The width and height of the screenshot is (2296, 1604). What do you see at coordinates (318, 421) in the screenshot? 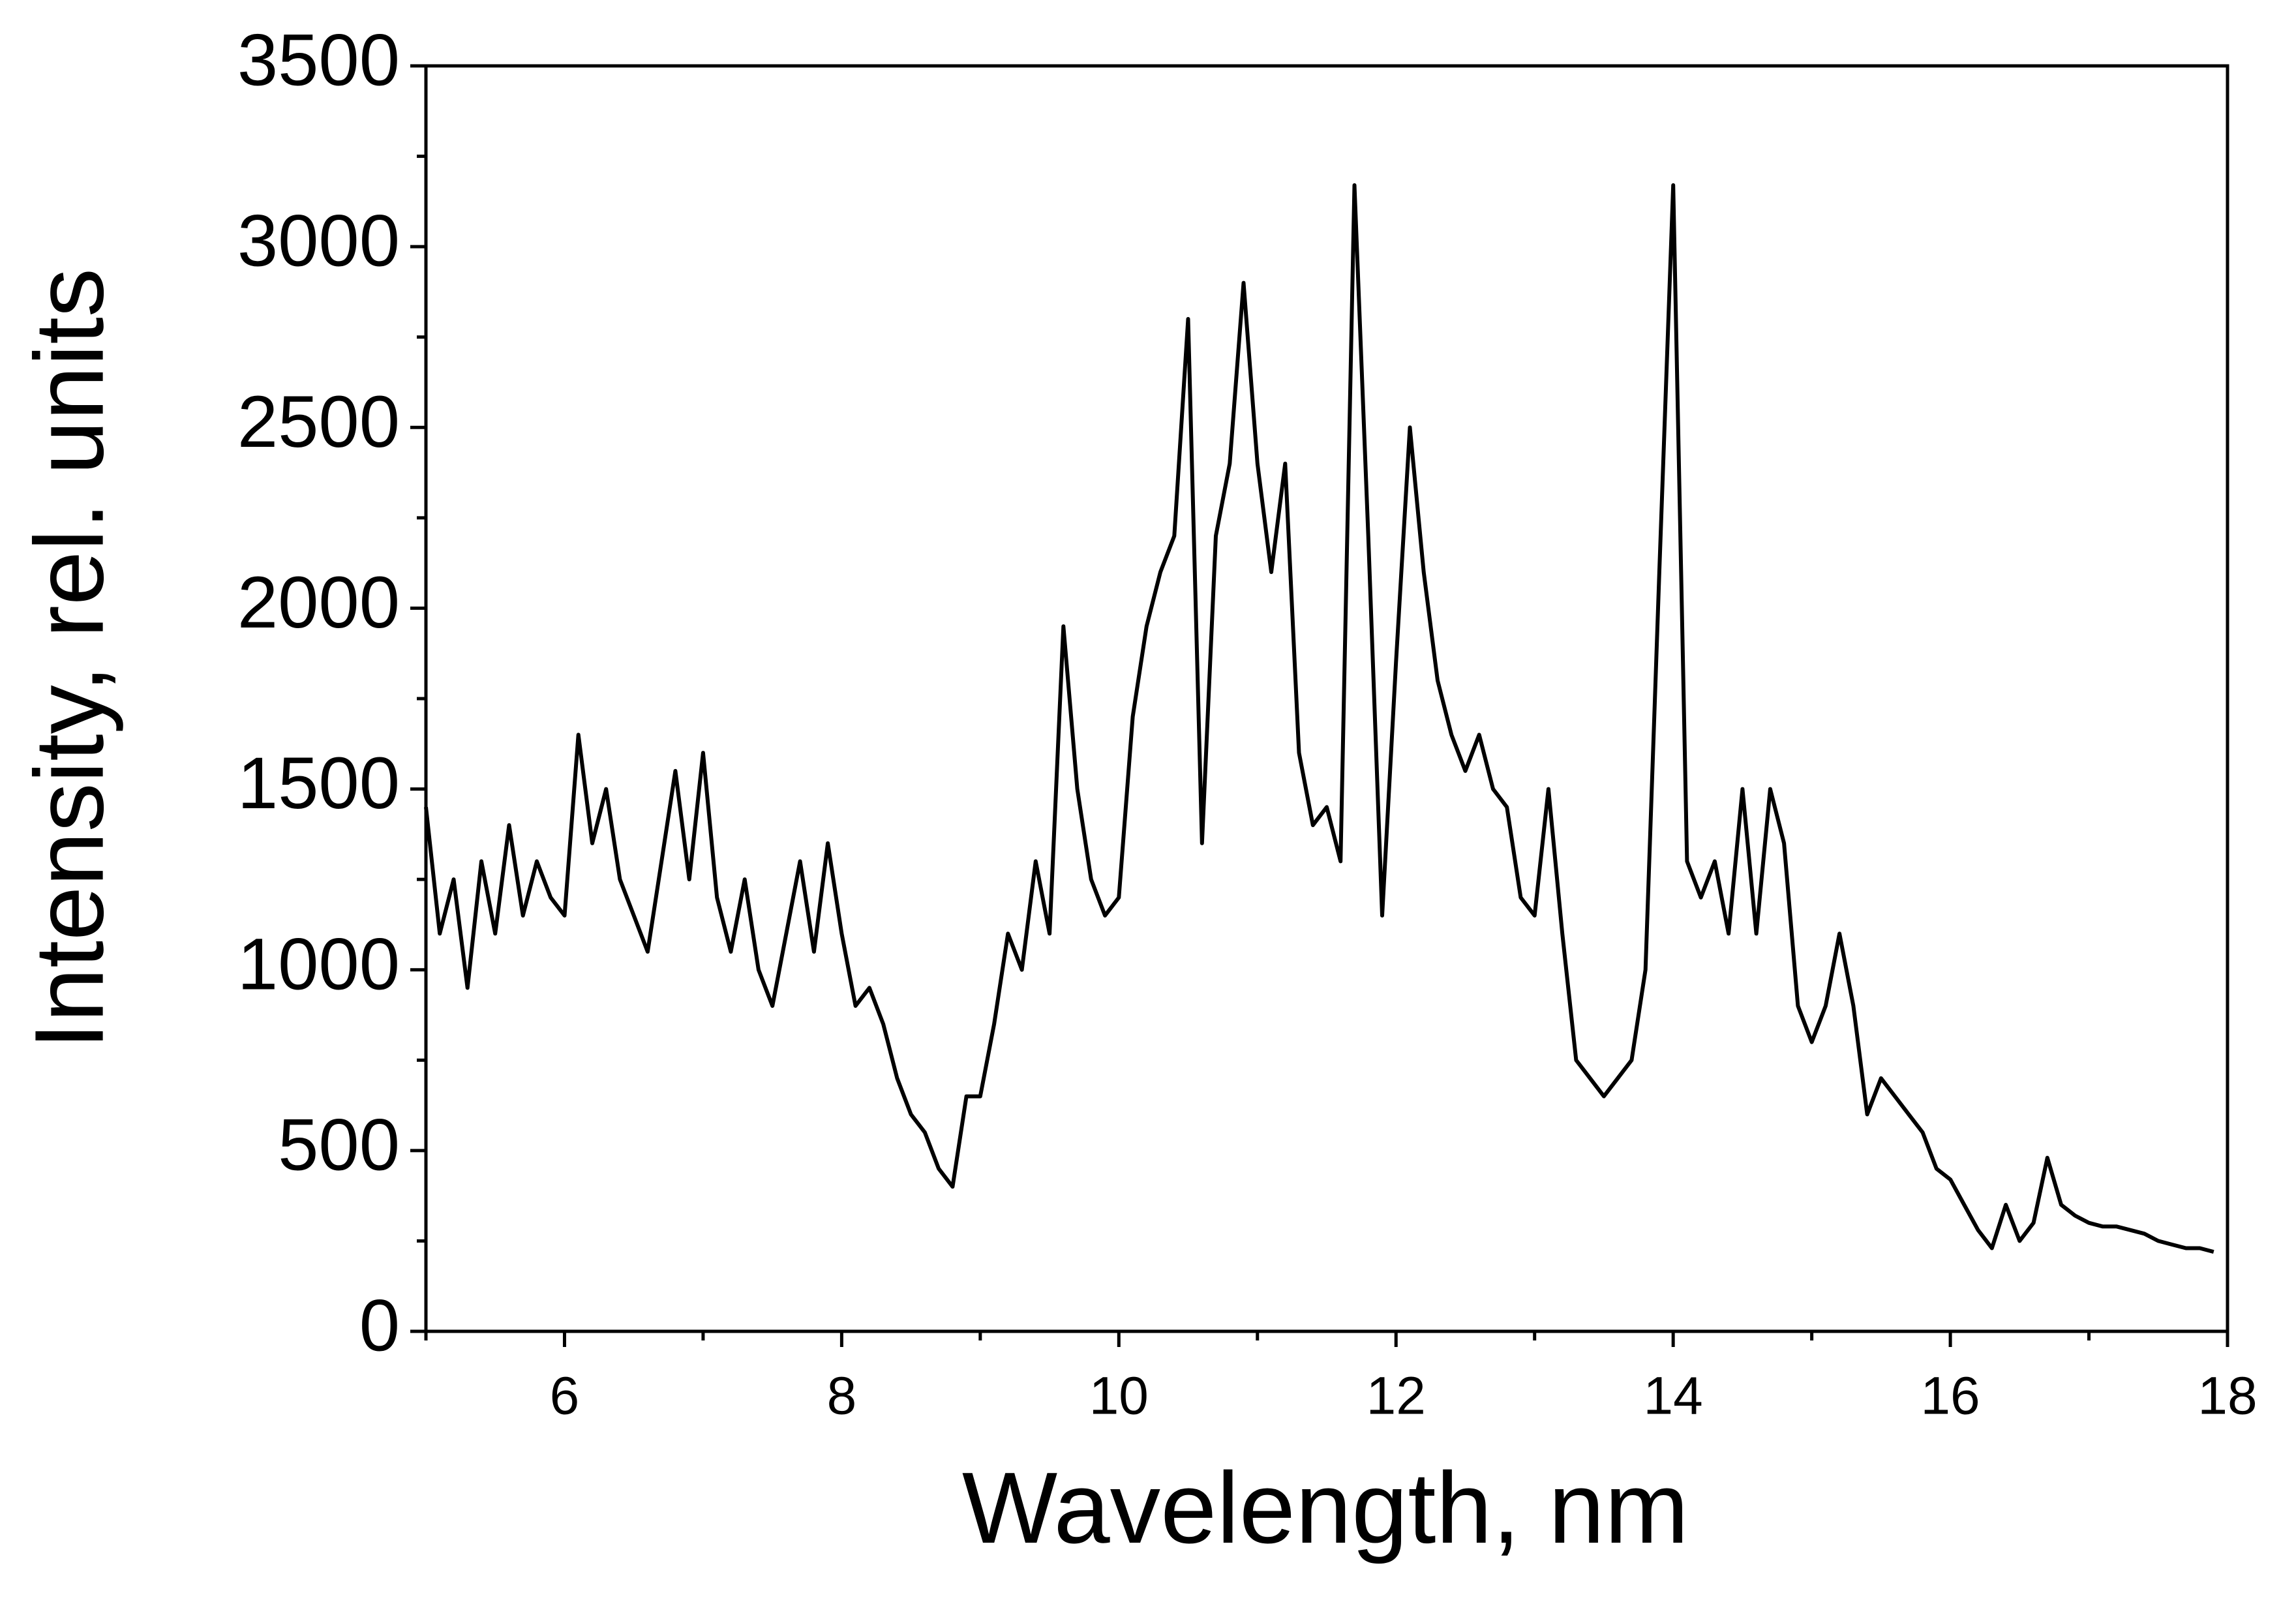
I see `y-tick-label: 2500` at bounding box center [318, 421].